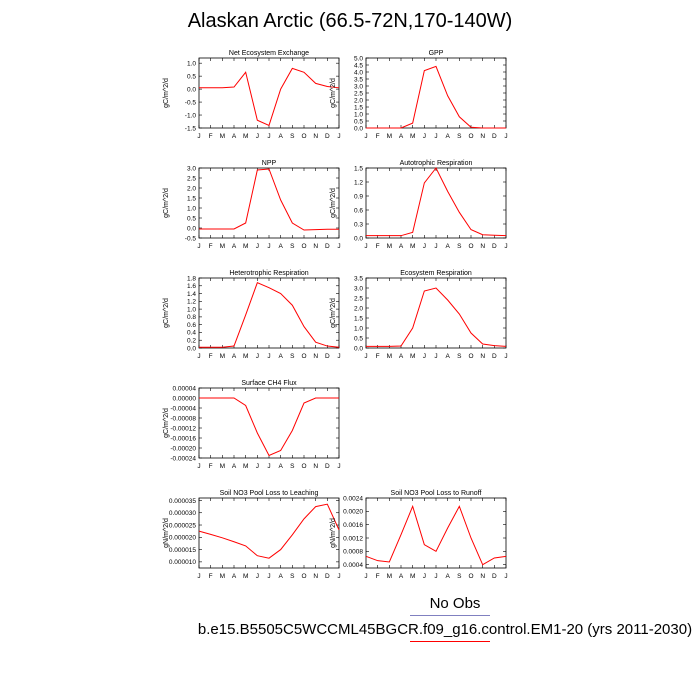 Image resolution: width=700 pixels, height=700 pixels. What do you see at coordinates (183, 438) in the screenshot?
I see `y-tick-label: -0.00016` at bounding box center [183, 438].